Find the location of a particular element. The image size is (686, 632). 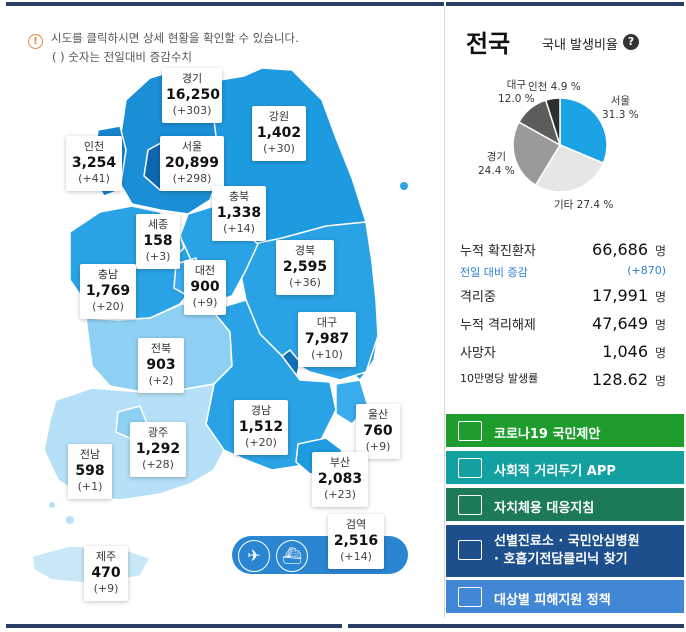

distancing-app-button: 사회적 거리두기 APP is located at coordinates (565, 467).